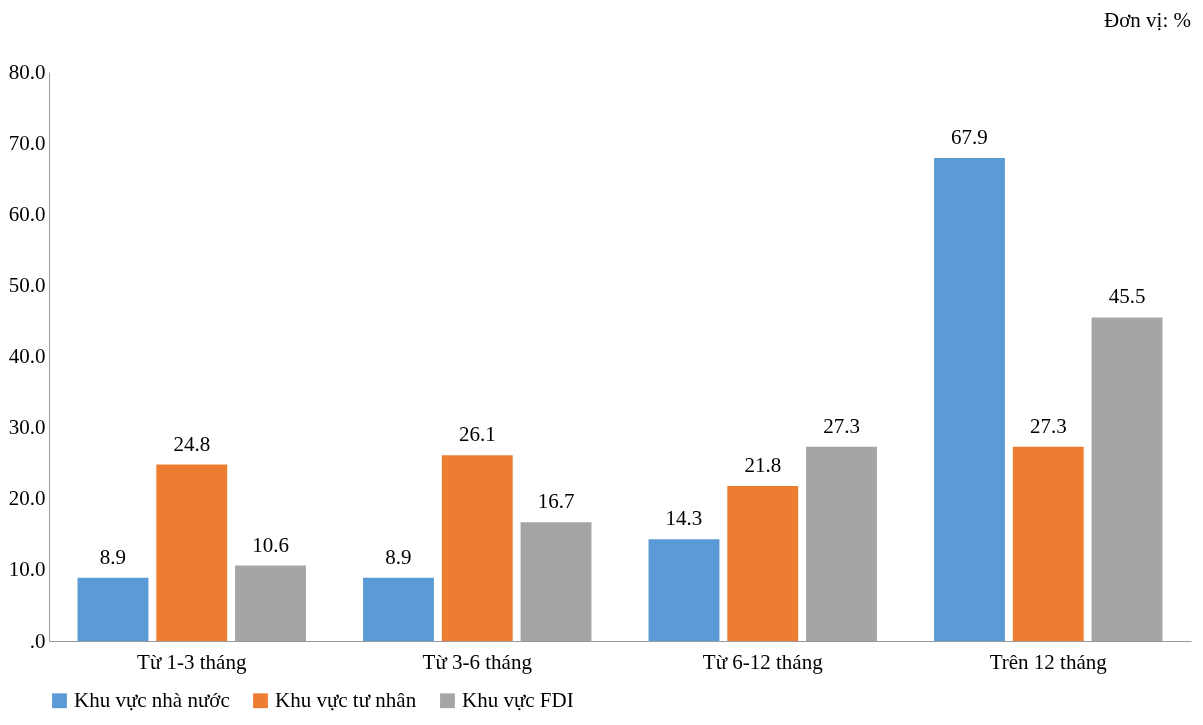 Image resolution: width=1203 pixels, height=725 pixels. What do you see at coordinates (37, 640) in the screenshot?
I see `y-tick-label: .0` at bounding box center [37, 640].